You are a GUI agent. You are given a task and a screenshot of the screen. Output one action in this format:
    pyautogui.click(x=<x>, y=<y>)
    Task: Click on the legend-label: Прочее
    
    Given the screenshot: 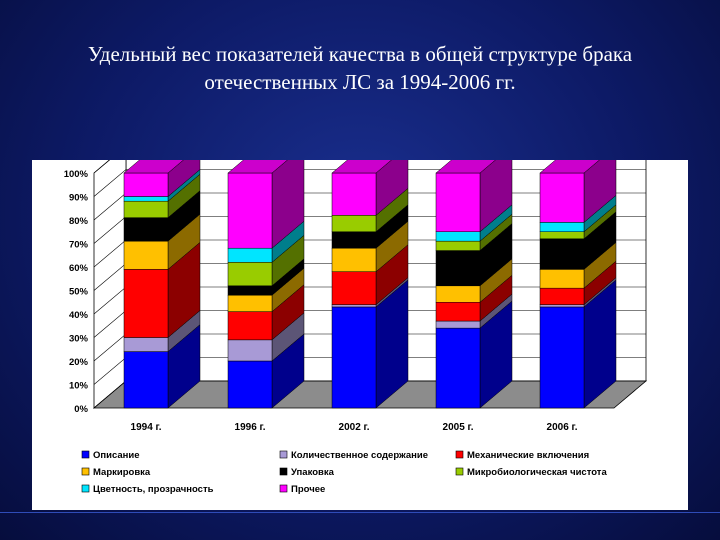 What is the action you would take?
    pyautogui.click(x=308, y=489)
    